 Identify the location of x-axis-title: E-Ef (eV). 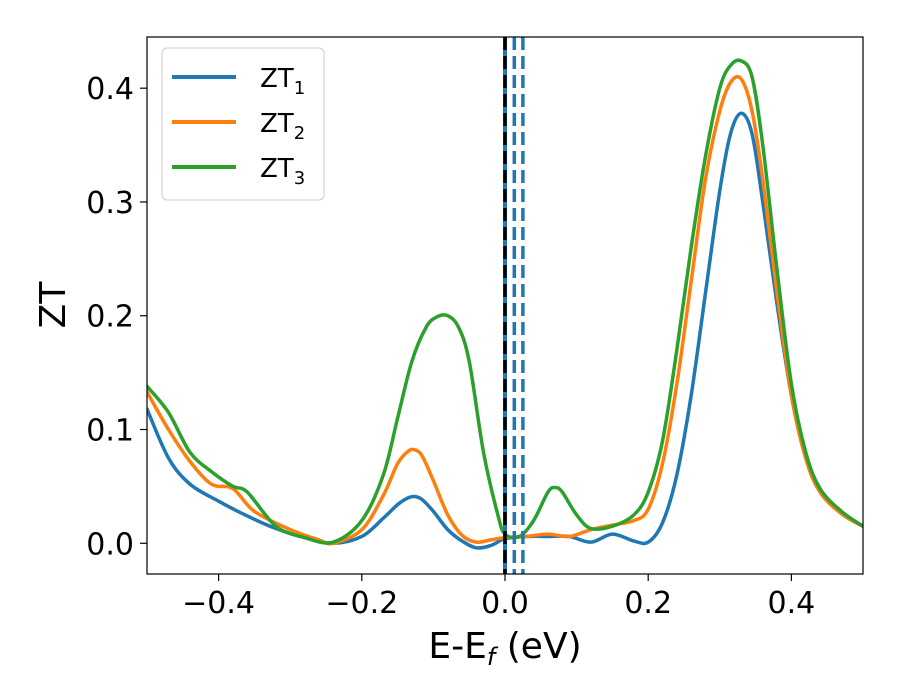
(504, 648).